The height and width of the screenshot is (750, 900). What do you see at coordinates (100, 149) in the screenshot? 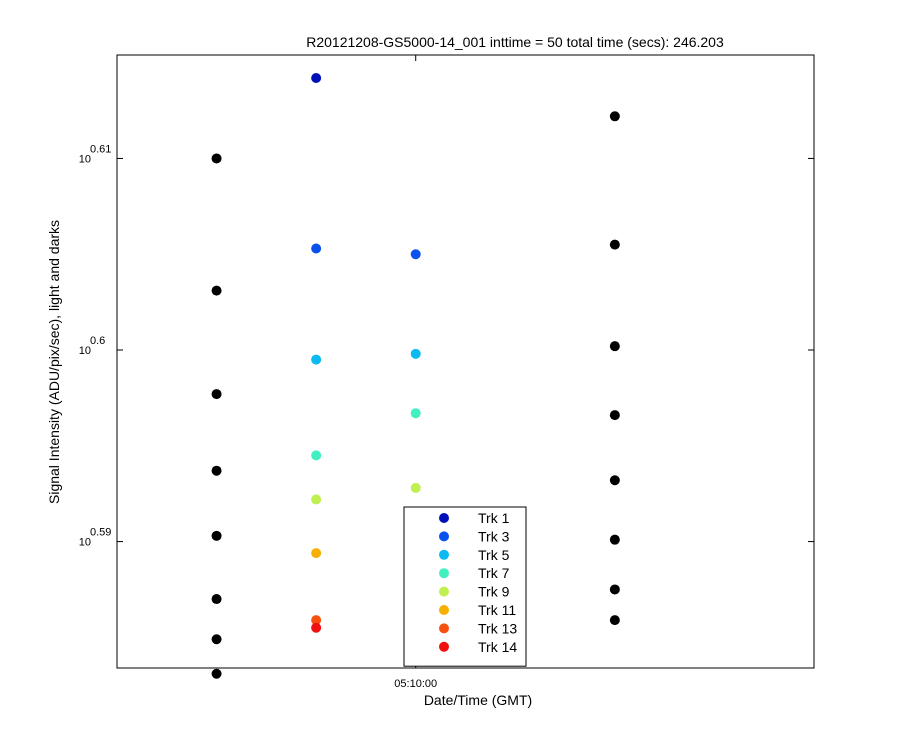
I see `y-tick-label-power: 0.61` at bounding box center [100, 149].